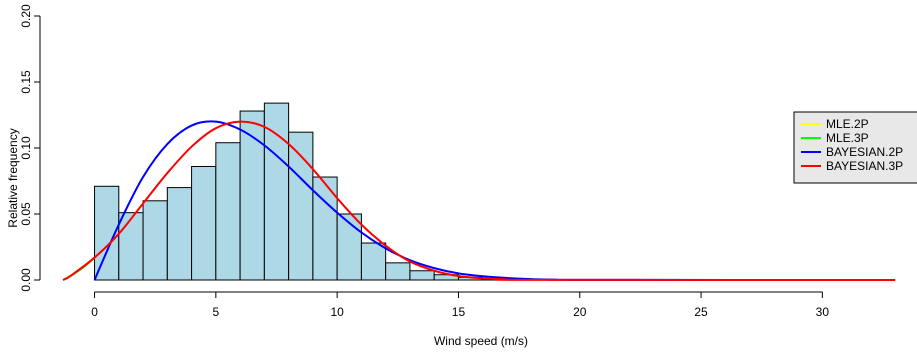 This screenshot has height=356, width=917. What do you see at coordinates (26, 16) in the screenshot?
I see `y-tick-label: 0.20` at bounding box center [26, 16].